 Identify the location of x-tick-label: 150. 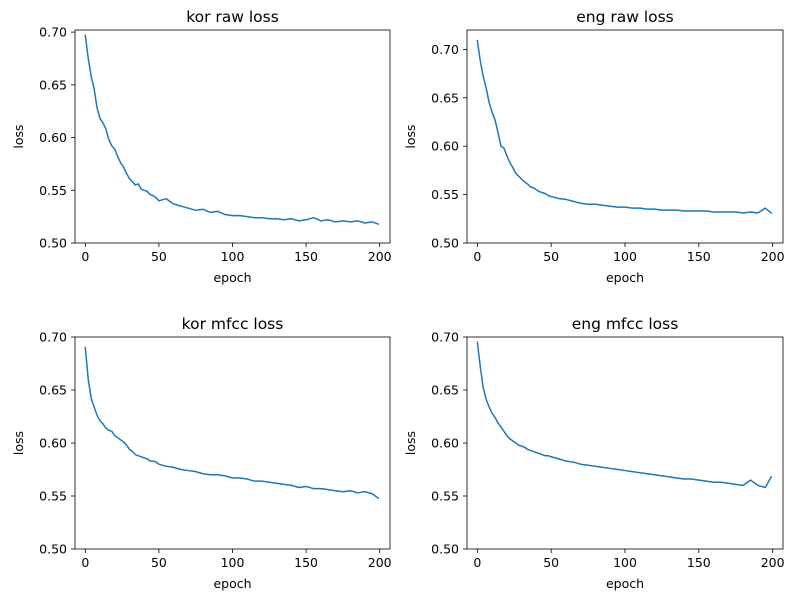
(699, 562).